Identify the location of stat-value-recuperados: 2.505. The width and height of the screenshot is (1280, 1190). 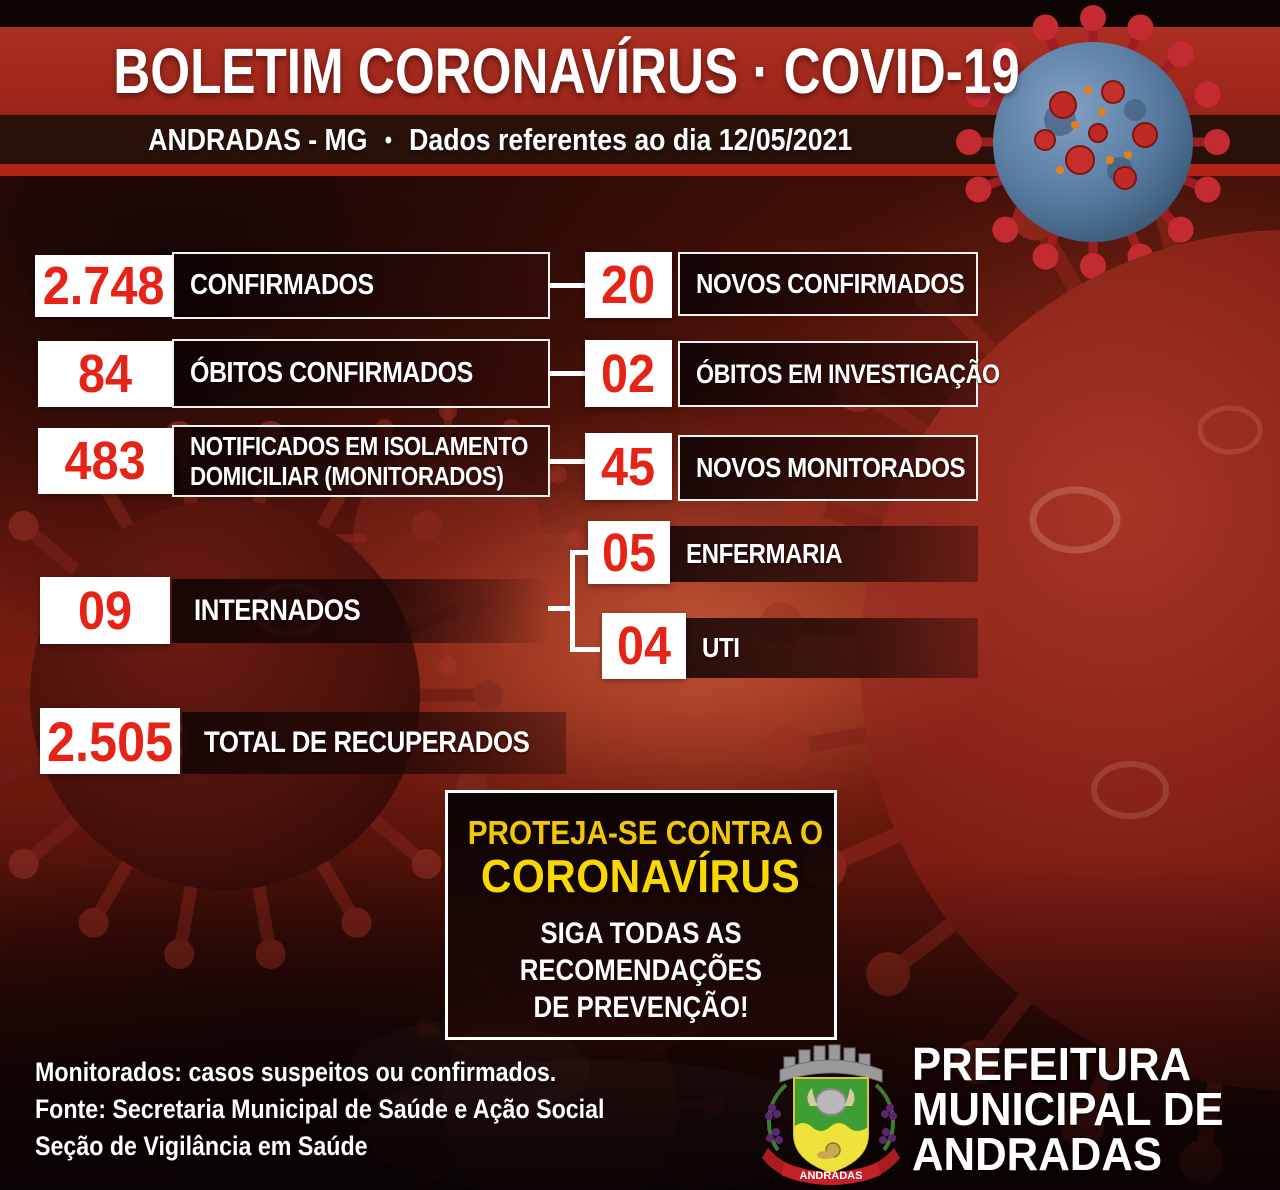
(110, 741).